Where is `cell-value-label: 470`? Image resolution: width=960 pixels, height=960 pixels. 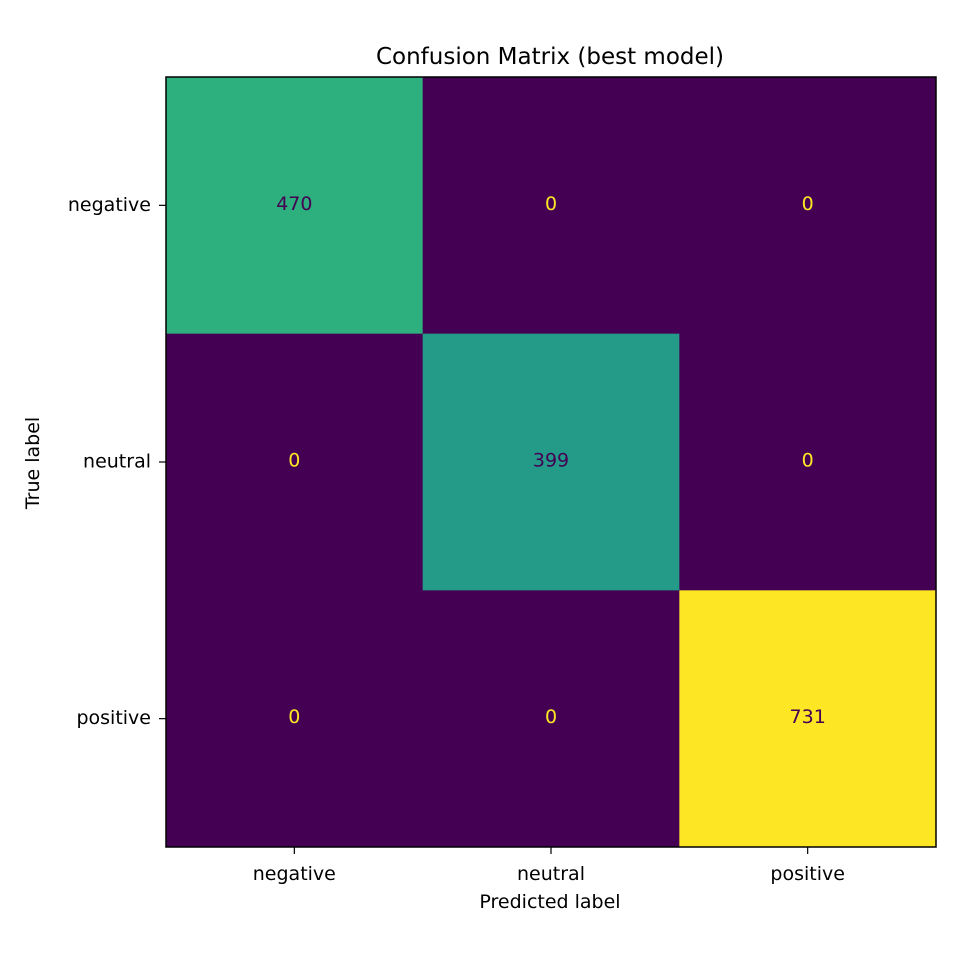
cell-value-label: 470 is located at coordinates (294, 204).